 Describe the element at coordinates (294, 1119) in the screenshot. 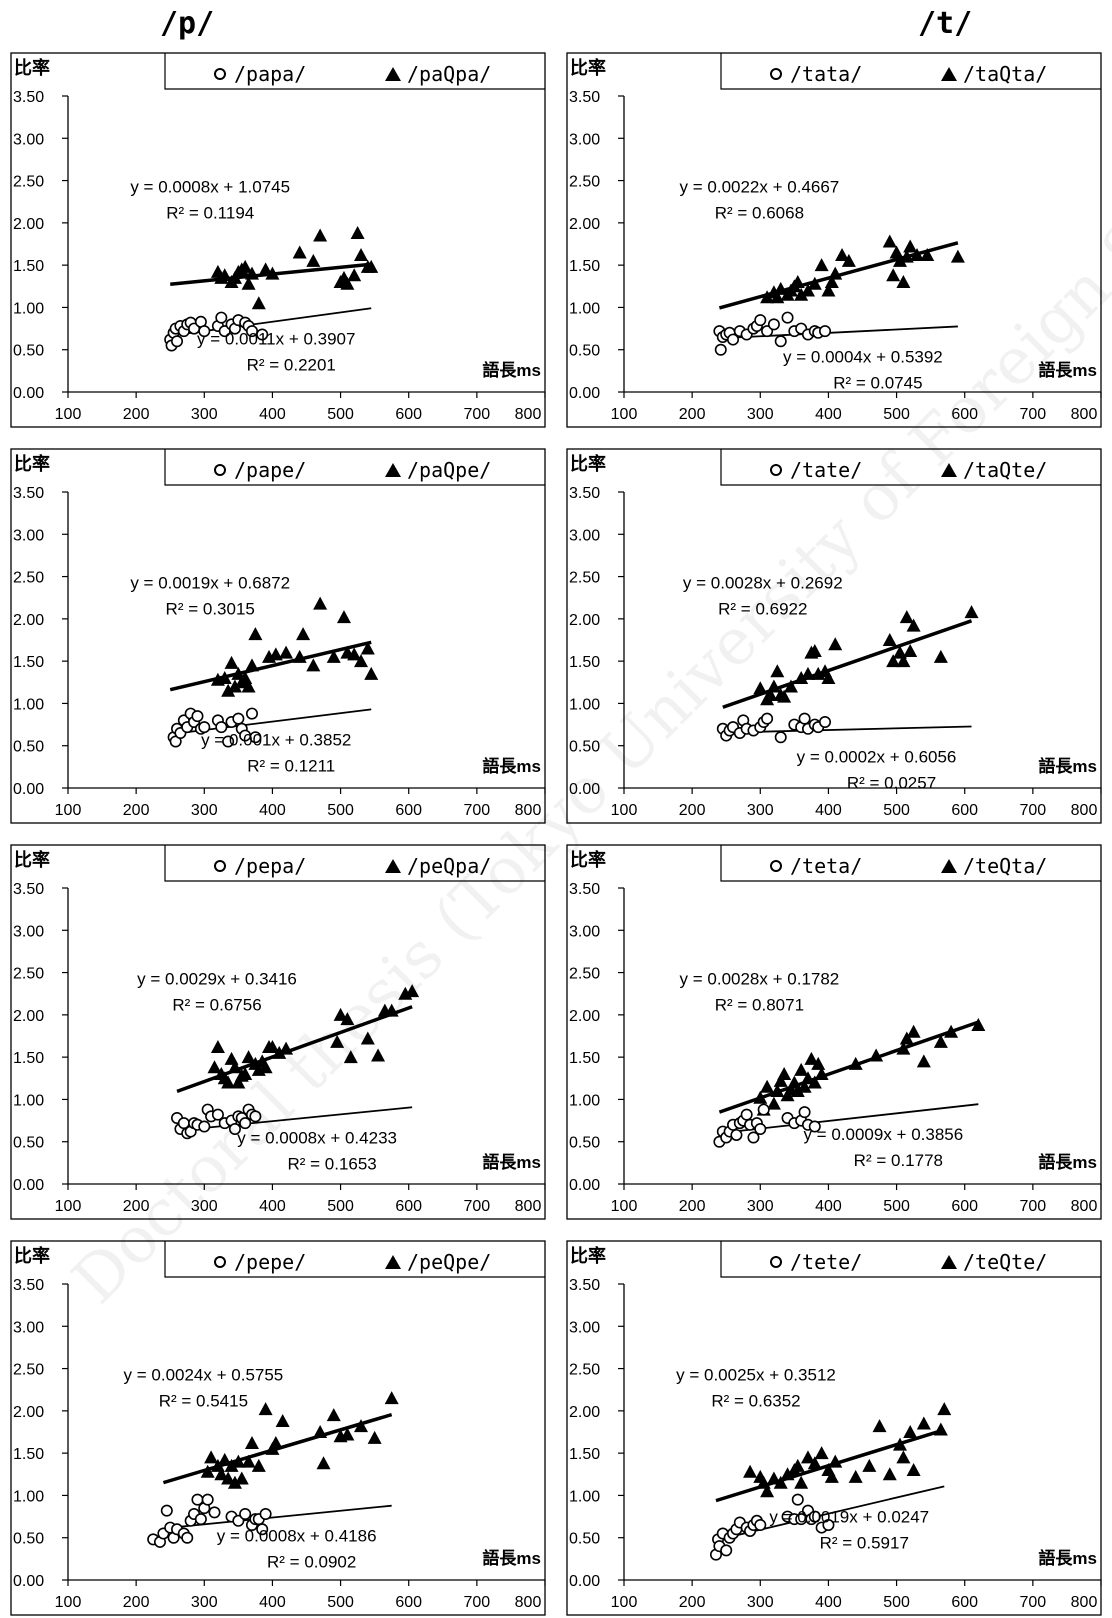

I see `trendline-circle` at that location.